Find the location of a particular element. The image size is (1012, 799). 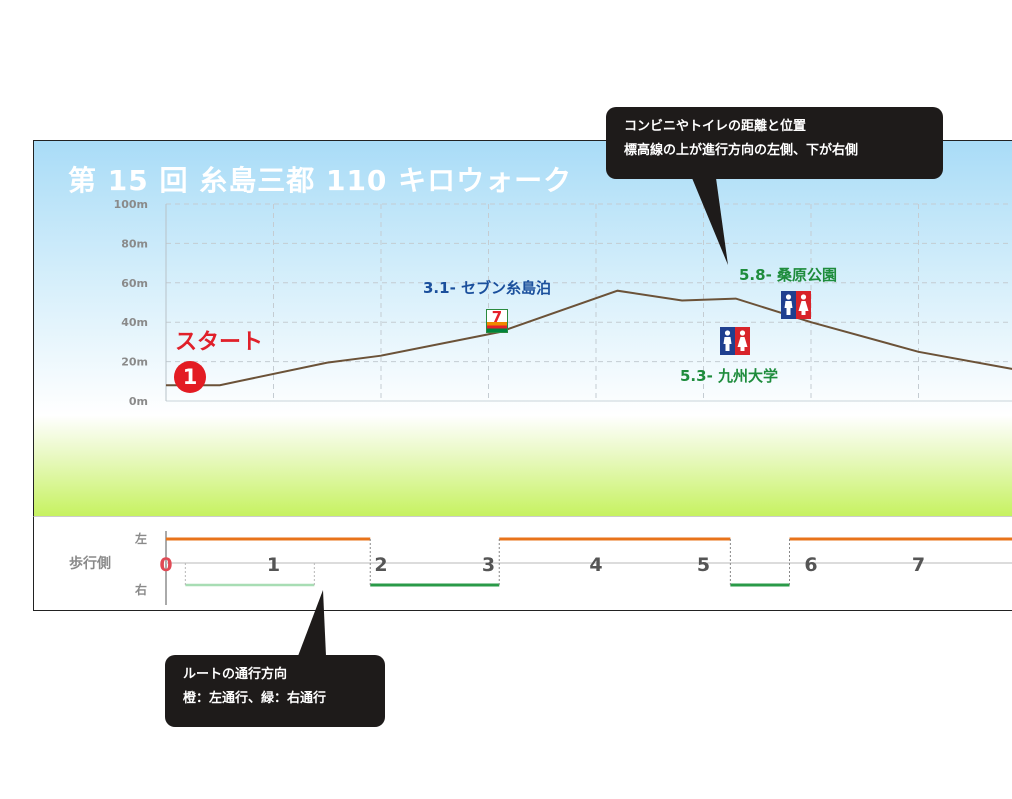

x-tick-label: 5 is located at coordinates (703, 565).